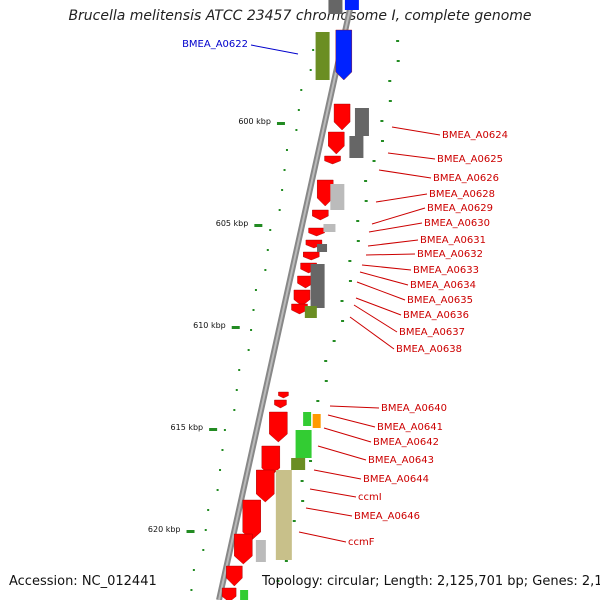 This screenshot has width=600, height=600. What do you see at coordinates (446, 270) in the screenshot?
I see `gene-label: BMEA_A0633` at bounding box center [446, 270].